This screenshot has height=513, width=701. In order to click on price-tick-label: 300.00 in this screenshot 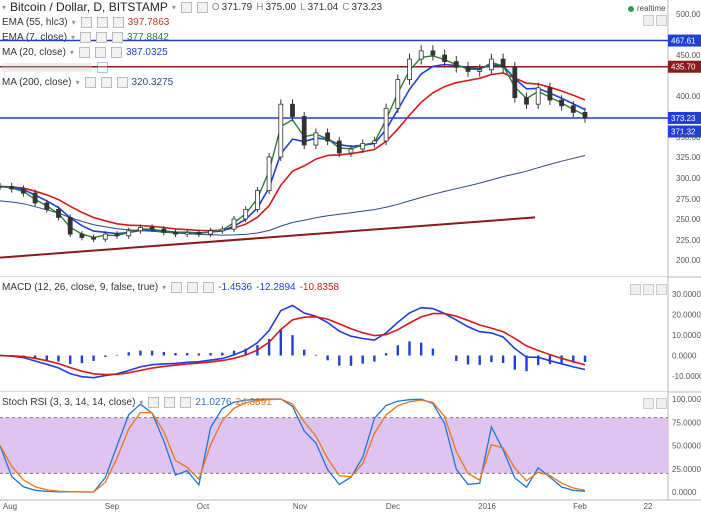, I will do `click(688, 178)`.